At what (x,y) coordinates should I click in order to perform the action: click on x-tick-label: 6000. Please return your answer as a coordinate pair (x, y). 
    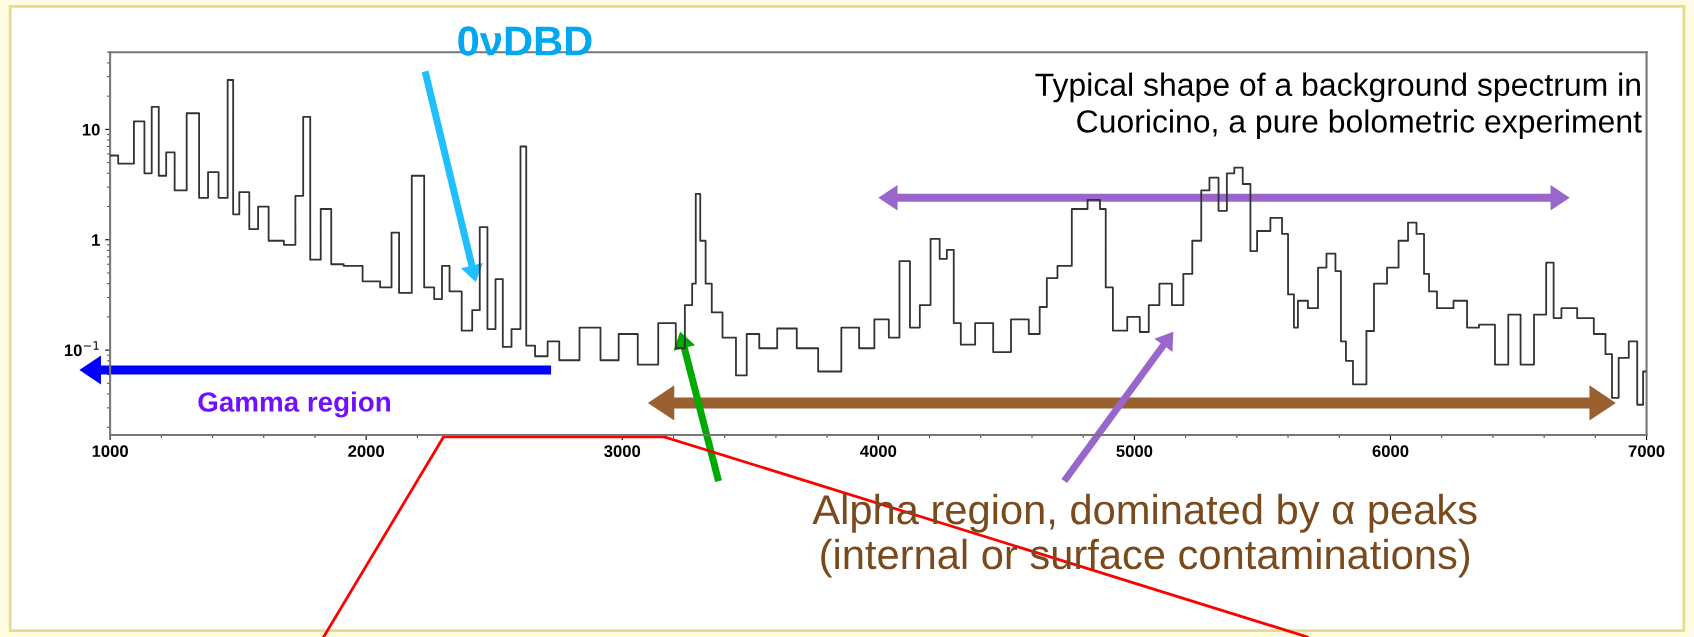
    Looking at the image, I should click on (1390, 451).